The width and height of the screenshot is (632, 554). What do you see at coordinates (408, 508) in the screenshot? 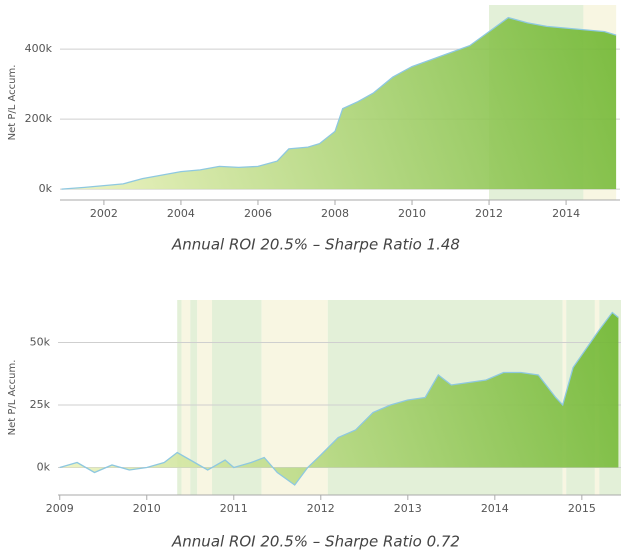
I see `x-tick-label: 2013` at bounding box center [408, 508].